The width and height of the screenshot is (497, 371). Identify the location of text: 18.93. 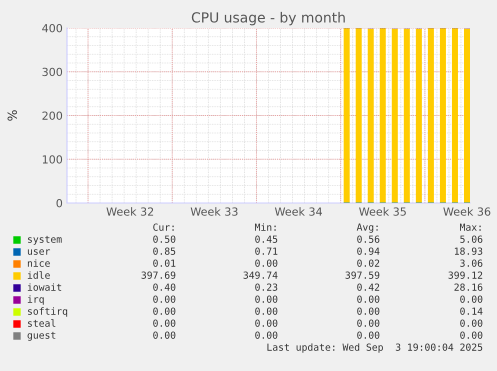
(468, 251).